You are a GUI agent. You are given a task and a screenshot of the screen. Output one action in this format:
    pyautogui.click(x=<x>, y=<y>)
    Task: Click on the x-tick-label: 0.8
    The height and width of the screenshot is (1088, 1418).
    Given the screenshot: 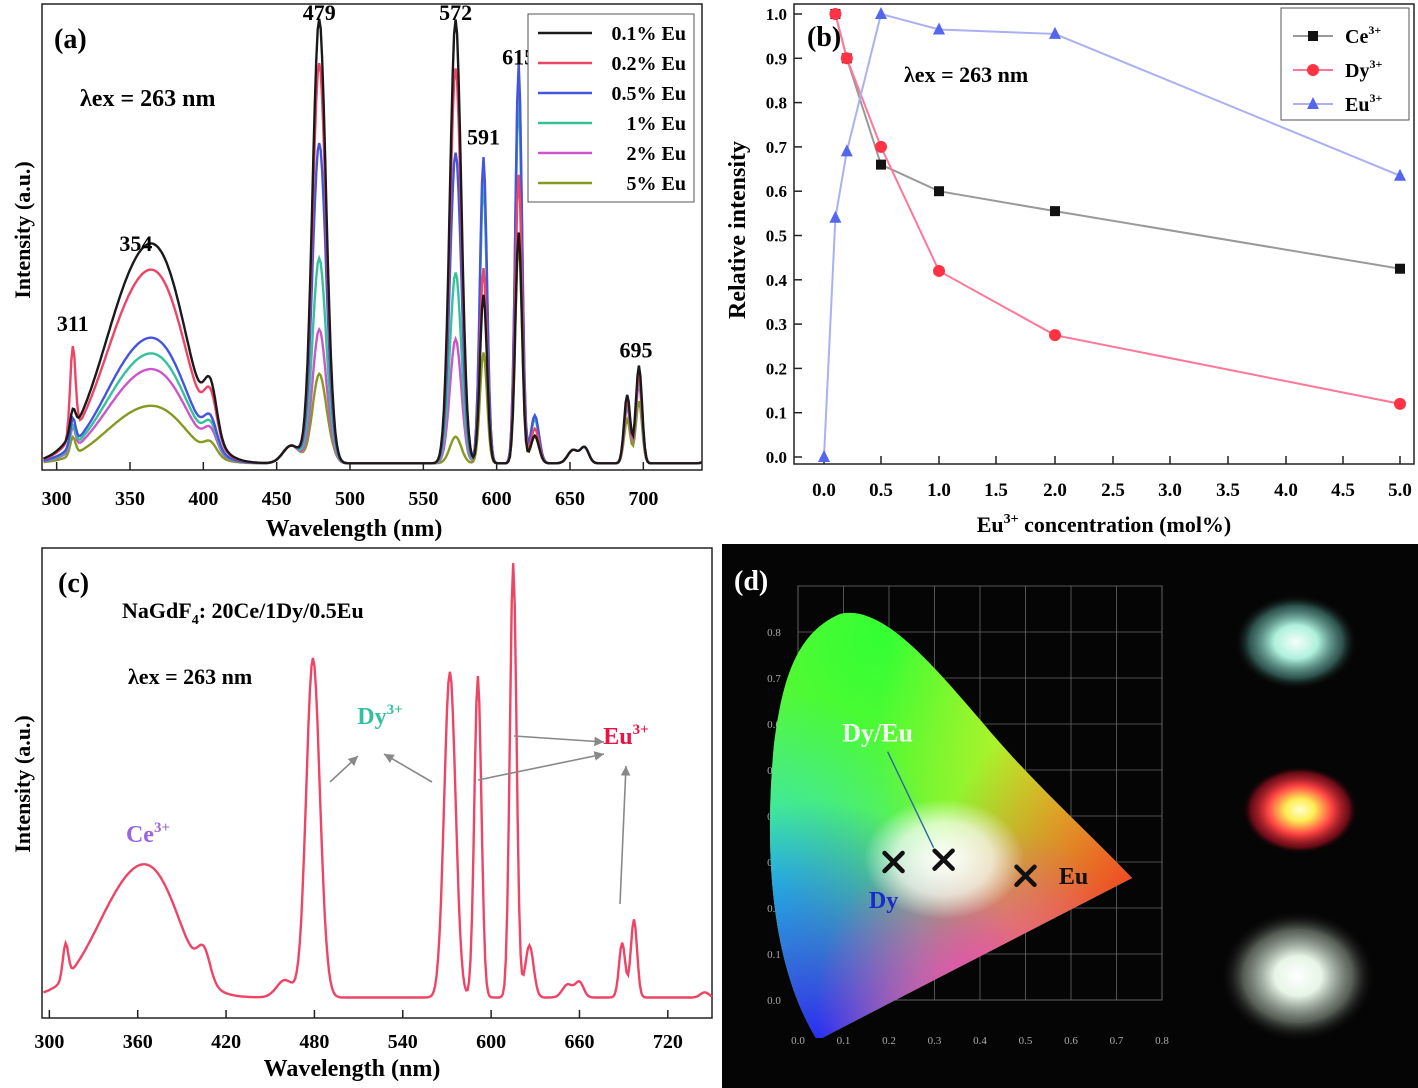 What is the action you would take?
    pyautogui.click(x=1162, y=1041)
    